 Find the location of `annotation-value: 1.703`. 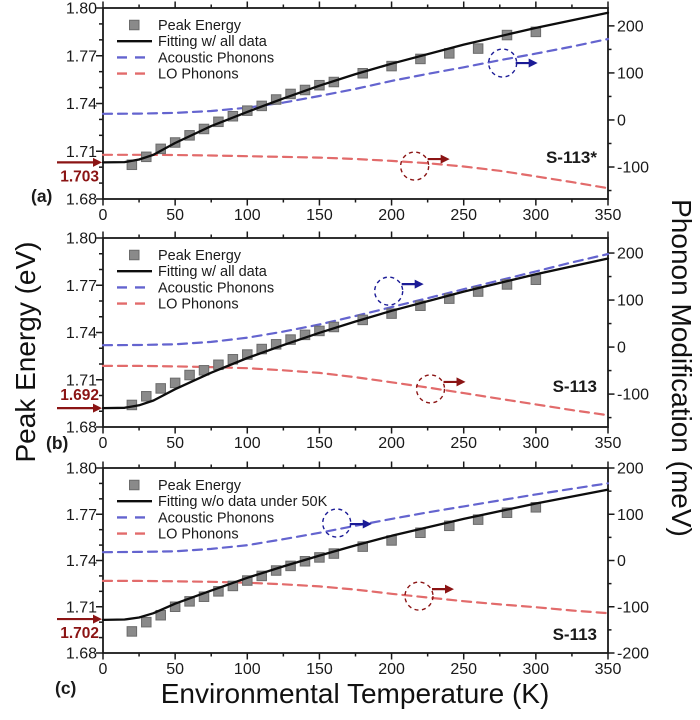

annotation-value: 1.703 is located at coordinates (79, 176).